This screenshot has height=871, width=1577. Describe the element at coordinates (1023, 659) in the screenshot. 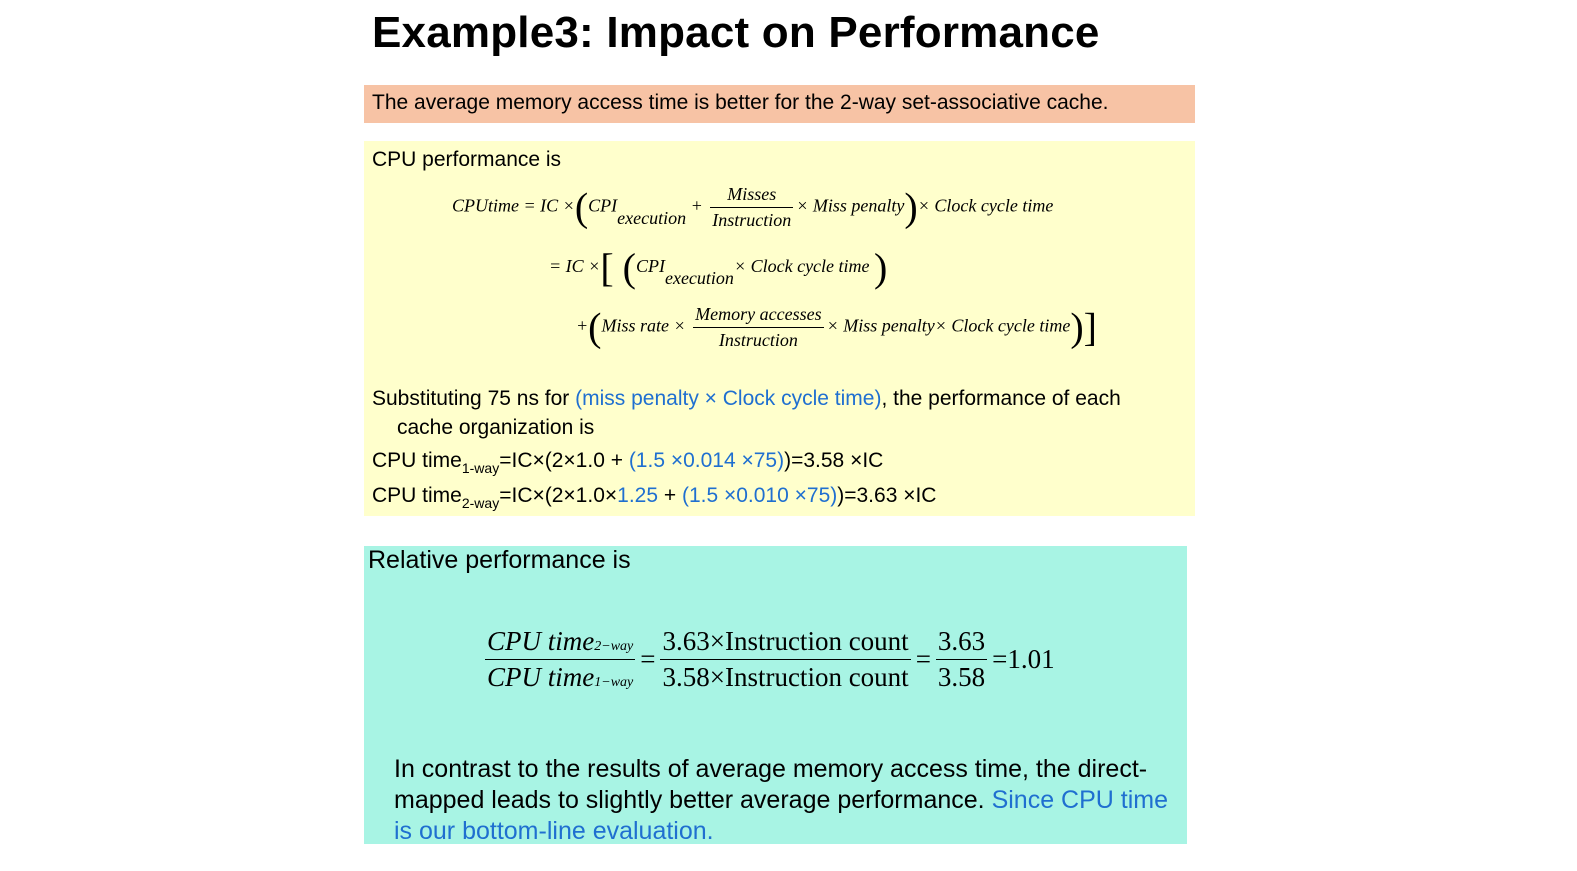

I see `relative-result: =1.01` at that location.